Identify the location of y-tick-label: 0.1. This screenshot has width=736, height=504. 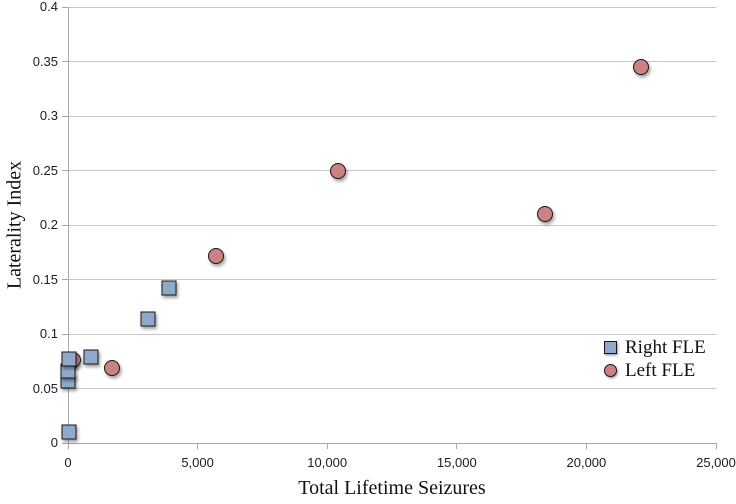
(48, 333).